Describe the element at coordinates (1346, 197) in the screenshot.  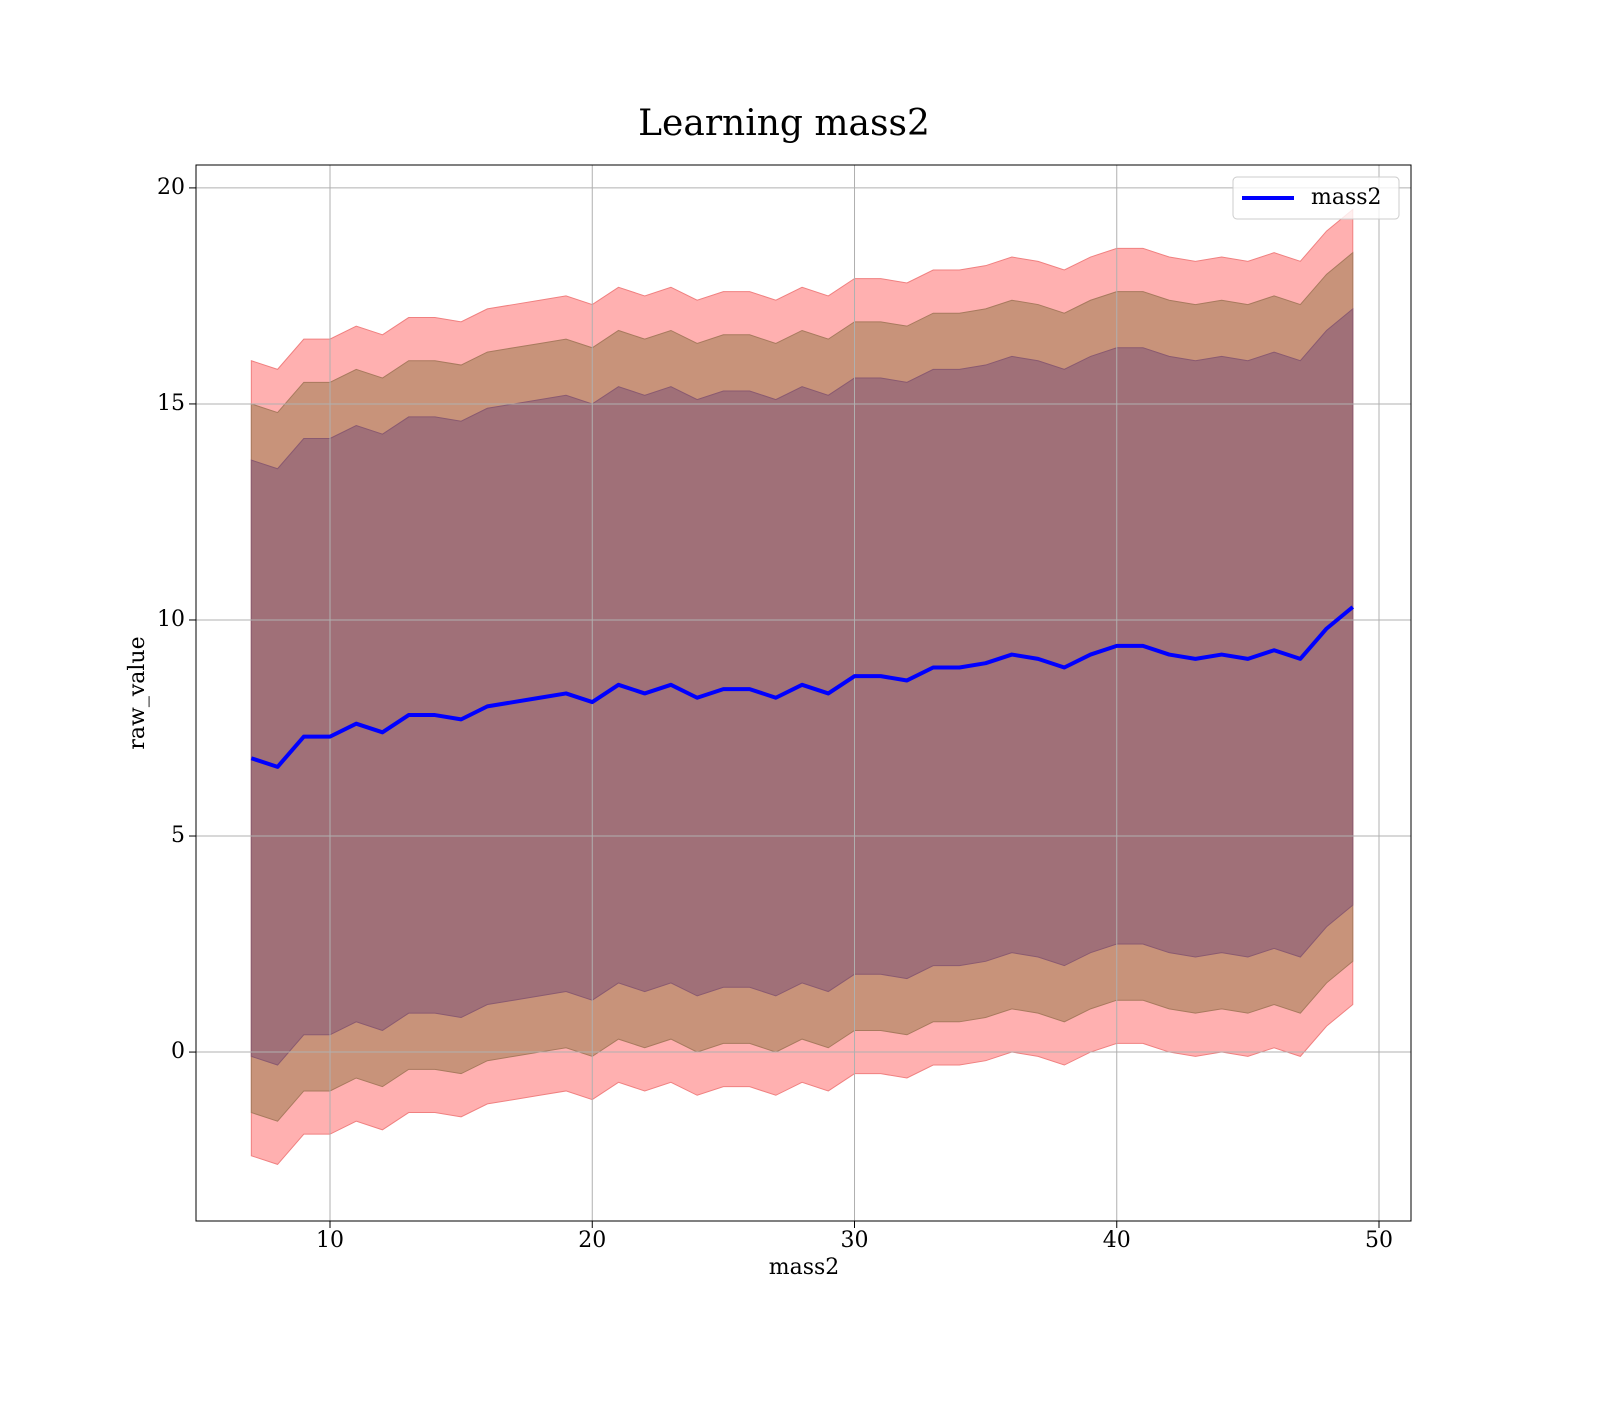
I see `legend-label: mass2` at that location.